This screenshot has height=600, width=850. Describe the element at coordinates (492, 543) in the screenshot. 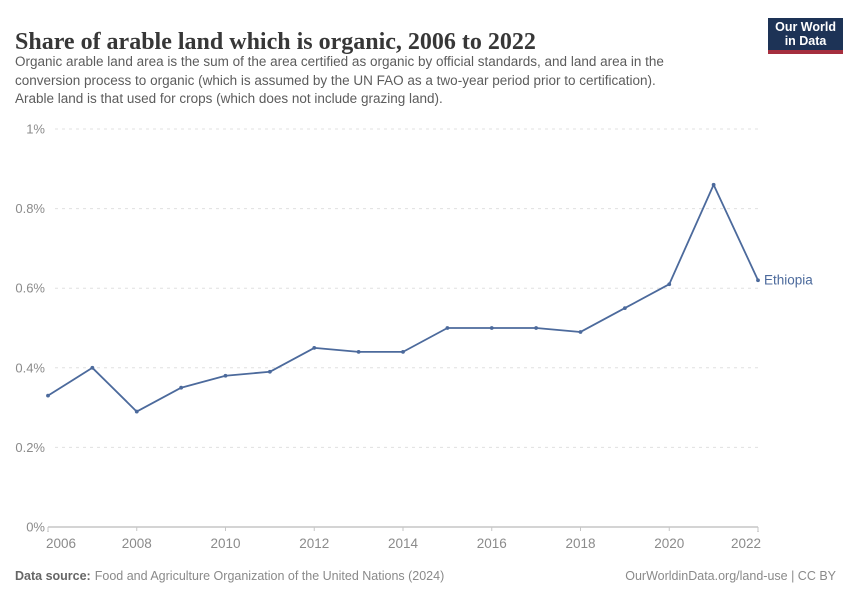

I see `x-tick-label: 2016` at that location.